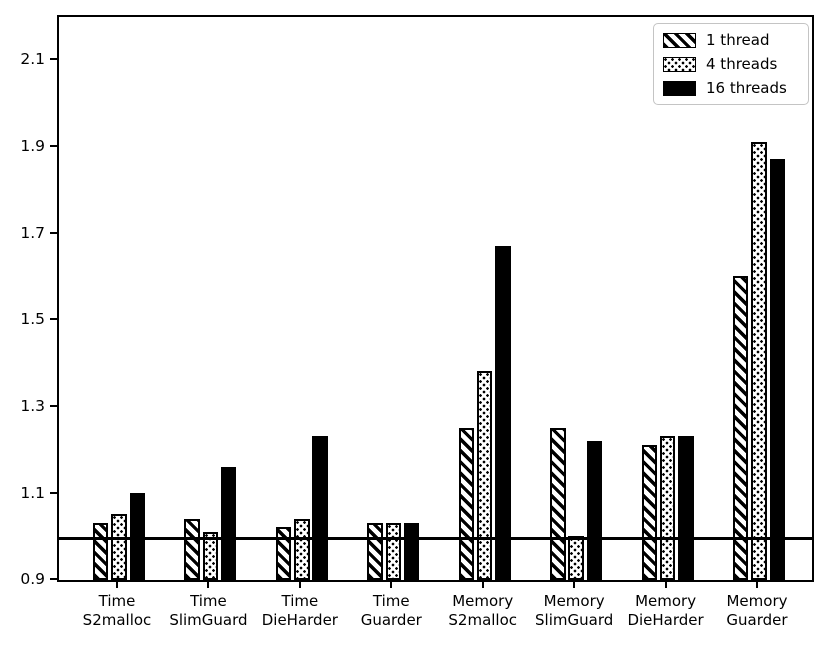  What do you see at coordinates (32, 492) in the screenshot?
I see `y-axis-tick-label: 1.1` at bounding box center [32, 492].